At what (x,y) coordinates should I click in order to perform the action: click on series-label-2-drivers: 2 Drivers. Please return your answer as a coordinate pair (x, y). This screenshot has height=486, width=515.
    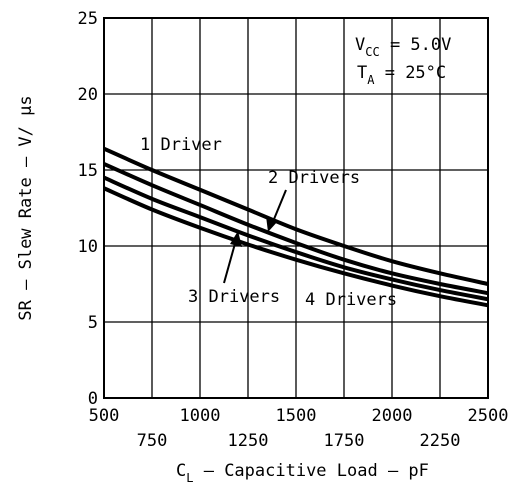
    Looking at the image, I should click on (314, 178).